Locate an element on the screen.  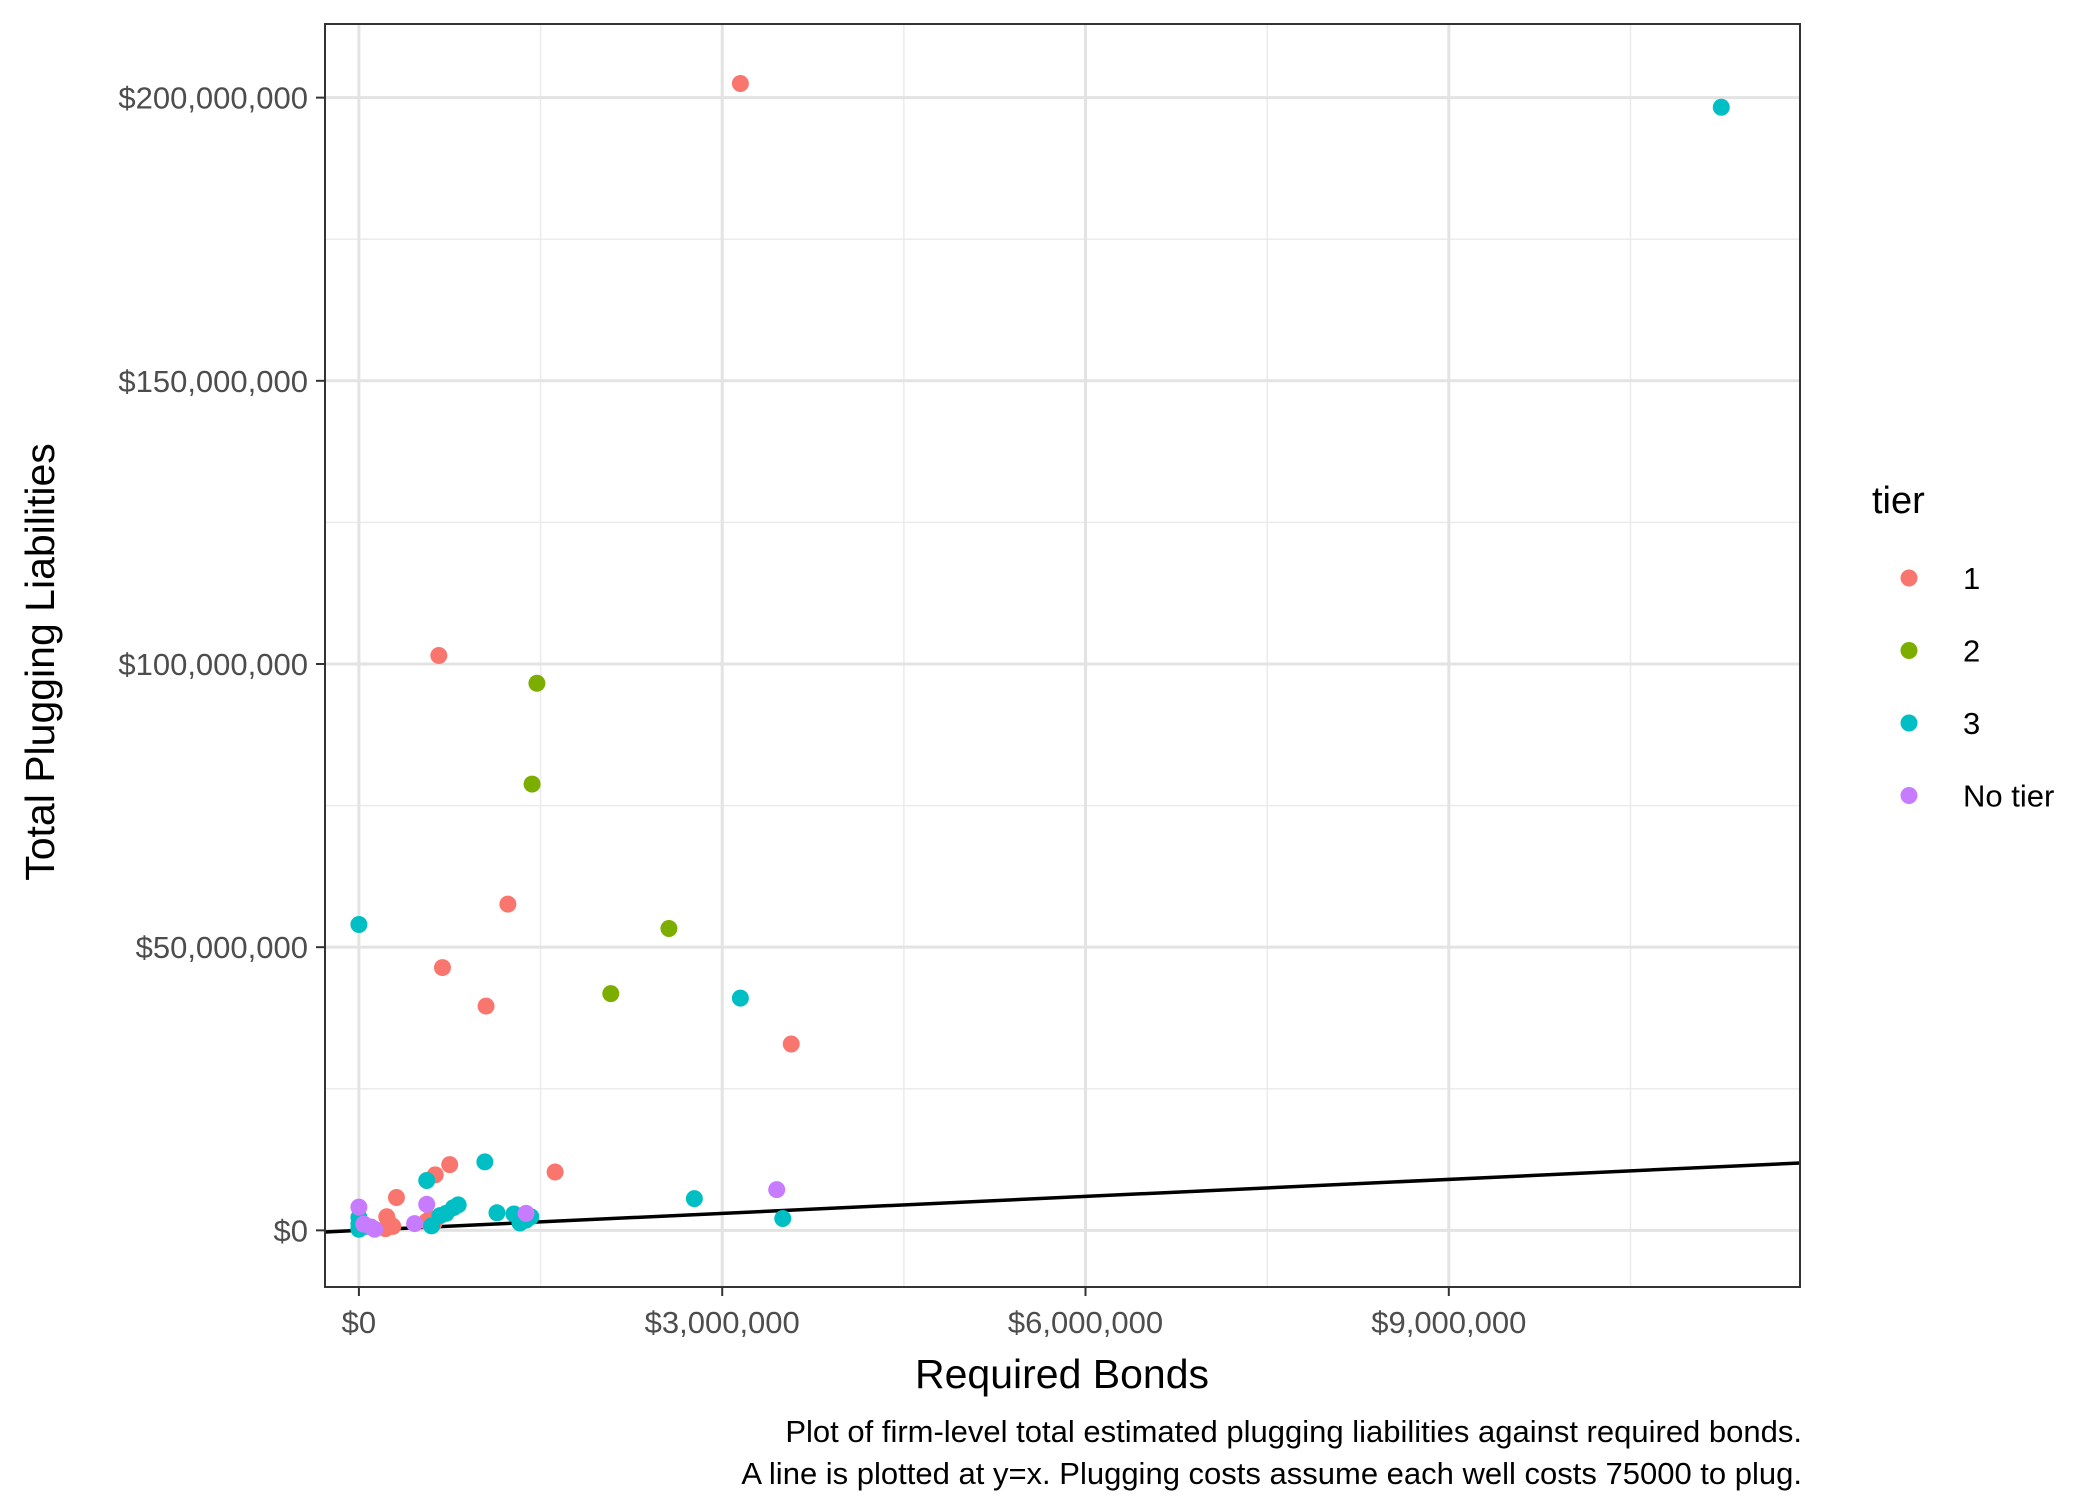
legend-label: No tier is located at coordinates (2008, 796).